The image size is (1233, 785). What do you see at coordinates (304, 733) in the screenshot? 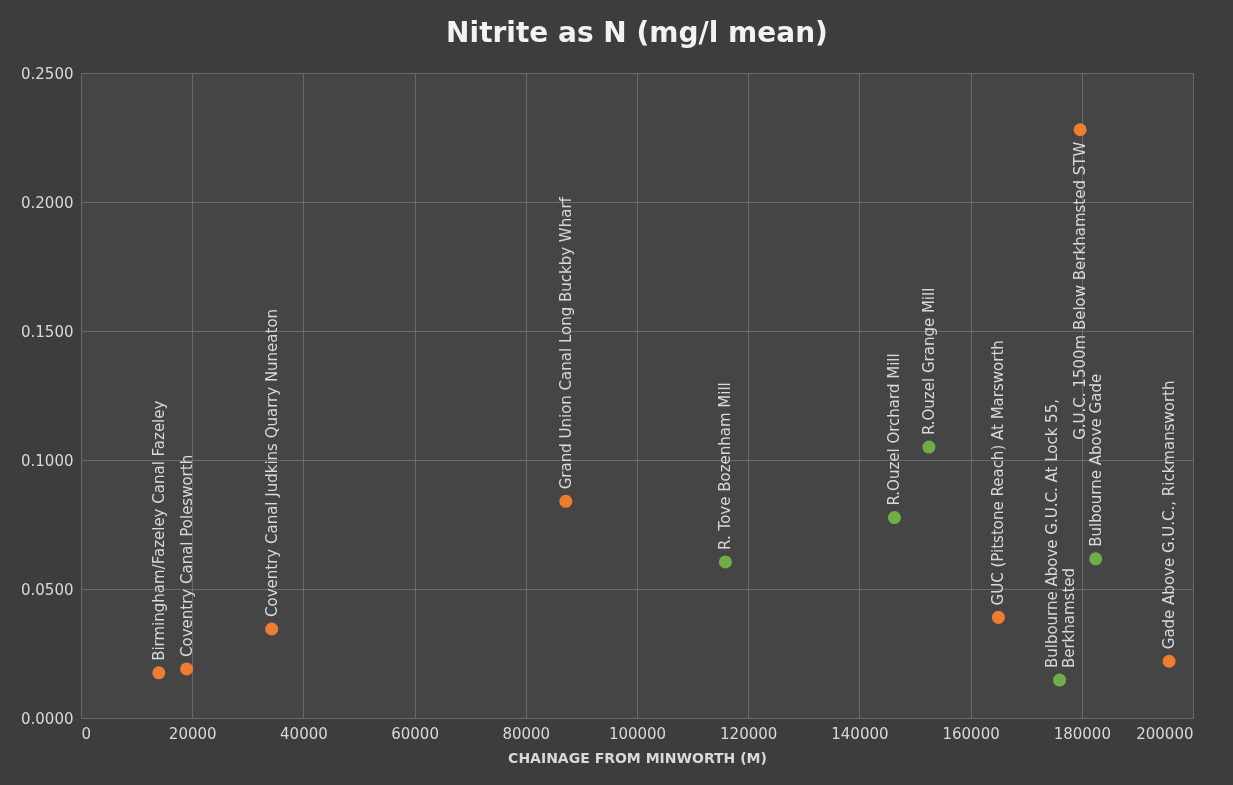
I see `x-tick-label: 40000` at bounding box center [304, 733].